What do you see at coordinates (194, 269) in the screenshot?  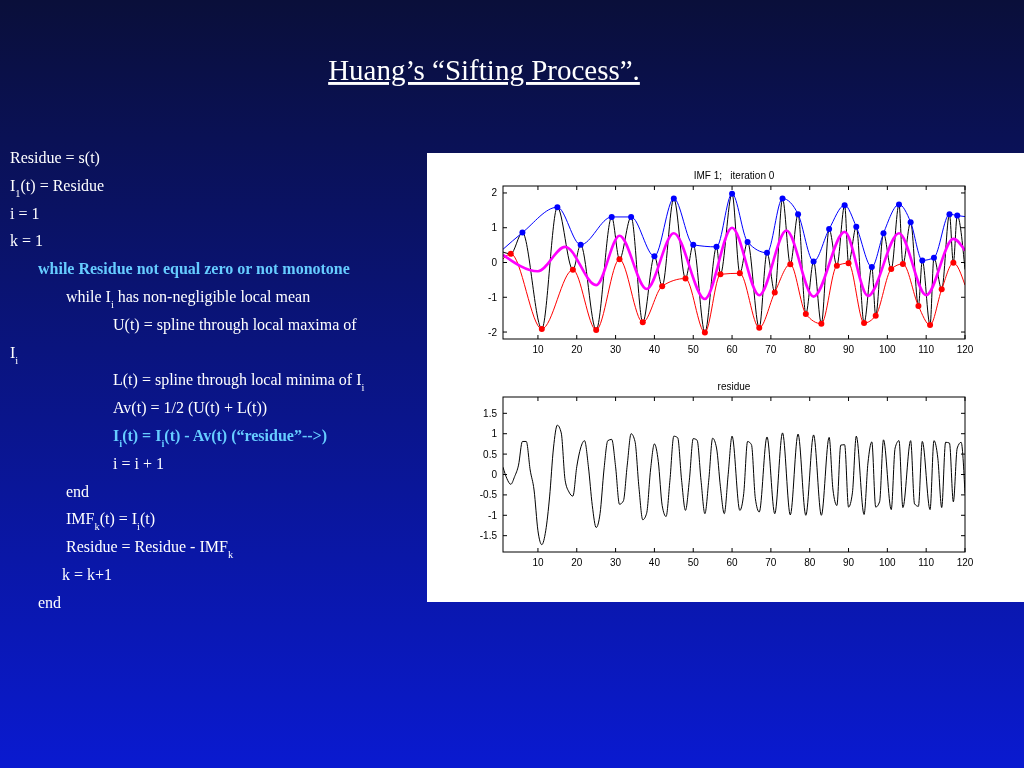 I see `text: while Residue not equal zero or not monotone` at bounding box center [194, 269].